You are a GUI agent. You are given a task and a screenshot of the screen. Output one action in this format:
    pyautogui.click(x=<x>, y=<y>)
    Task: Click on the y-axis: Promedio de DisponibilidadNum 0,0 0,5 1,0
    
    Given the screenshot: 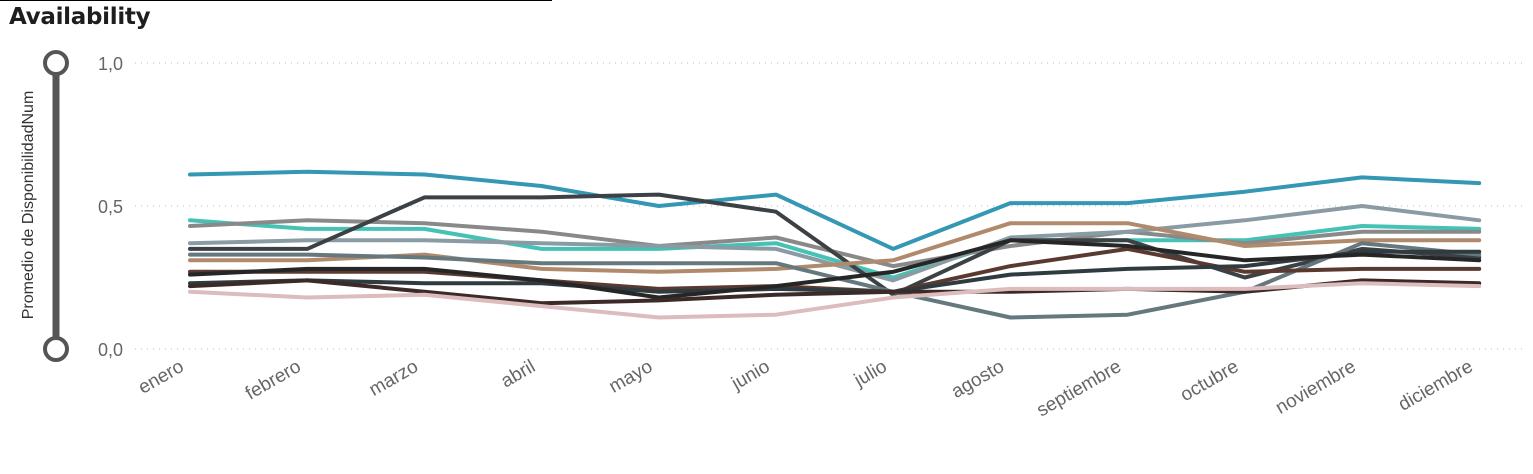 What is the action you would take?
    pyautogui.click(x=71, y=207)
    